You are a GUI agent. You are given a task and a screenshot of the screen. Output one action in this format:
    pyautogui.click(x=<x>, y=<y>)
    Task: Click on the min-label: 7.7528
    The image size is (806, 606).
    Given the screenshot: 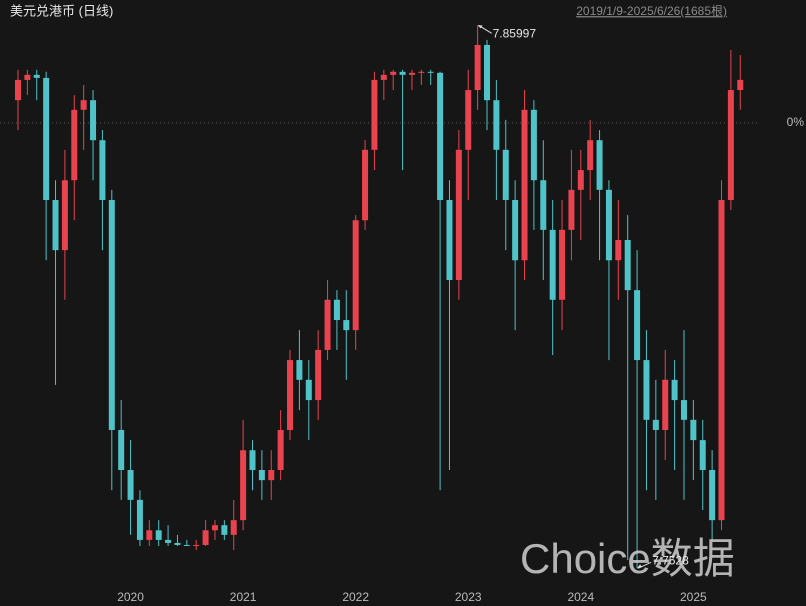 What is the action you would take?
    pyautogui.click(x=670, y=560)
    